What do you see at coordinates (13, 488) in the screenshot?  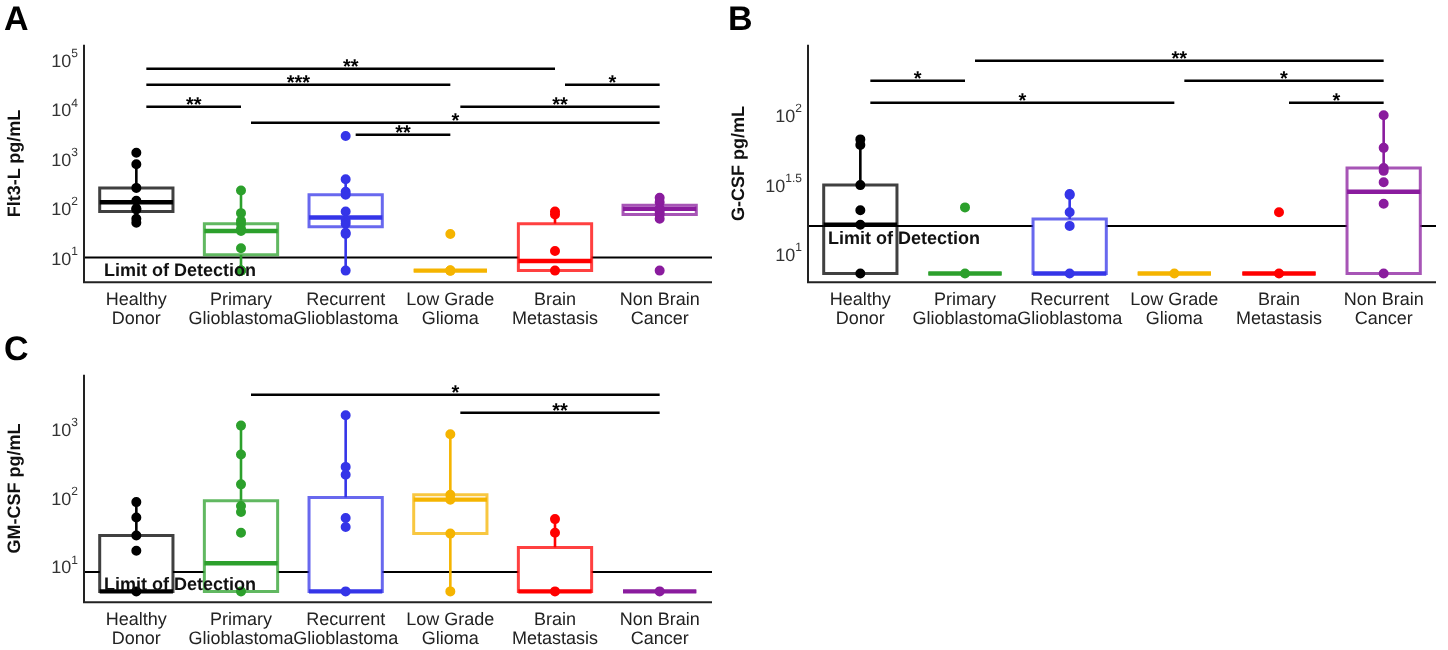 I see `y-axis-title: GM-CSF pg/mL` at bounding box center [13, 488].